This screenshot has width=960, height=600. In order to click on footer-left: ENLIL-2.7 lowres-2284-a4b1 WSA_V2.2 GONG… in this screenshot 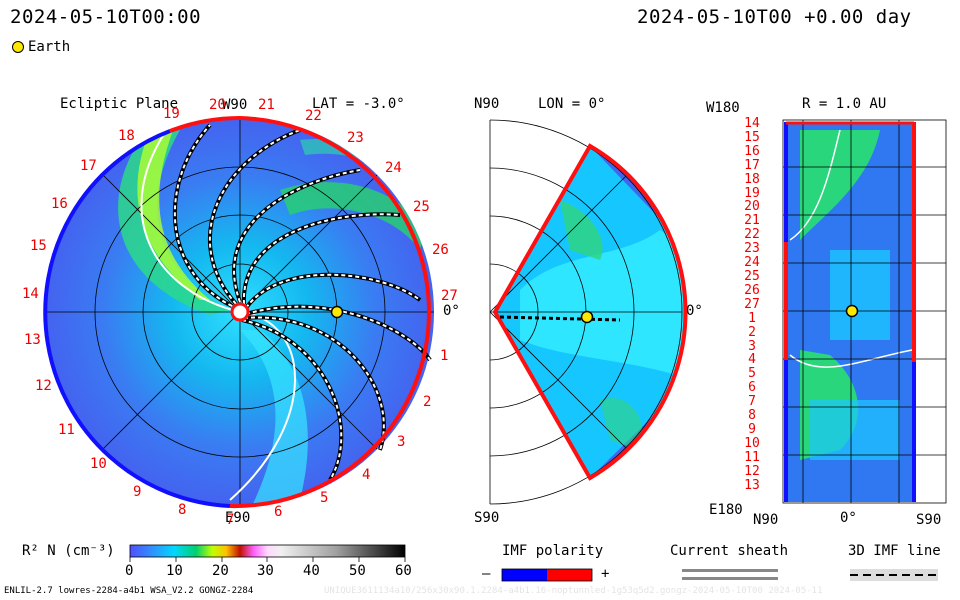, I will do `click(129, 591)`.